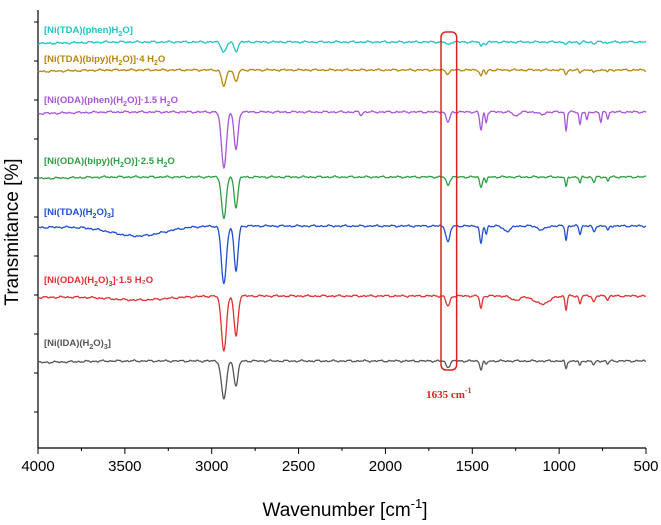 The image size is (661, 525). What do you see at coordinates (124, 466) in the screenshot?
I see `x-tick-label: 3500` at bounding box center [124, 466].